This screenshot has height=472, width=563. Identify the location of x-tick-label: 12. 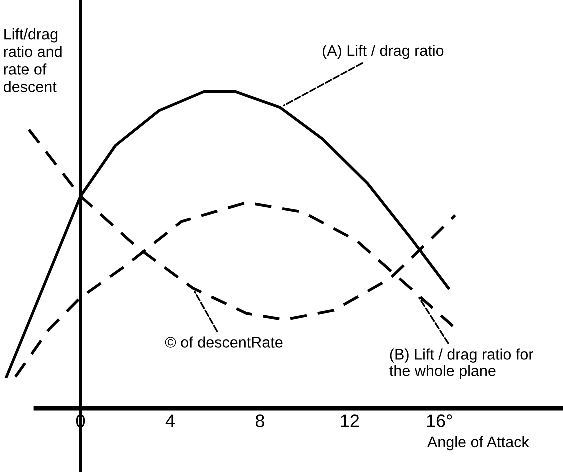
(350, 421).